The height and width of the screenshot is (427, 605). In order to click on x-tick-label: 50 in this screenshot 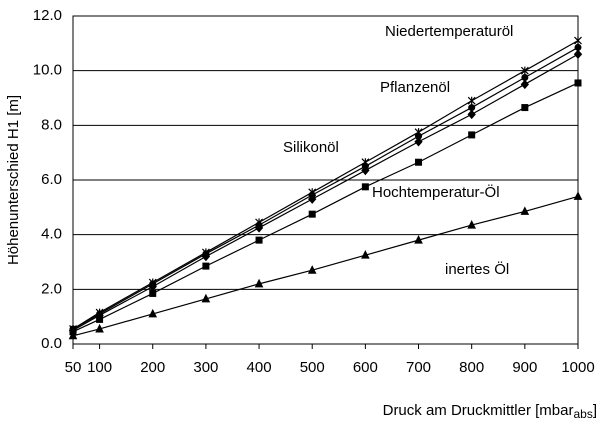, I will do `click(73, 367)`.